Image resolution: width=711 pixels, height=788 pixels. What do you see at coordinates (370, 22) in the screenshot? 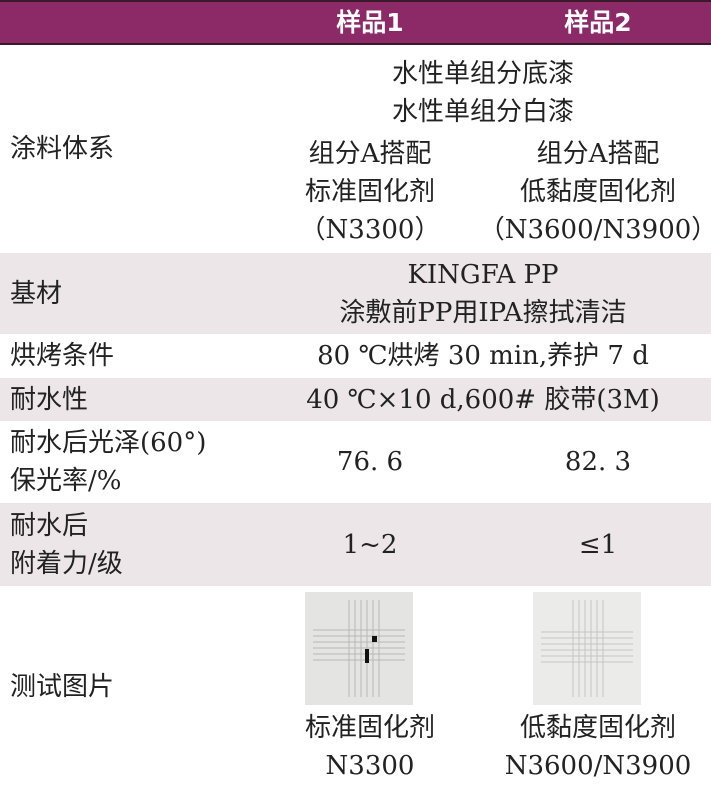
I see `header-sample1: 样品1` at bounding box center [370, 22].